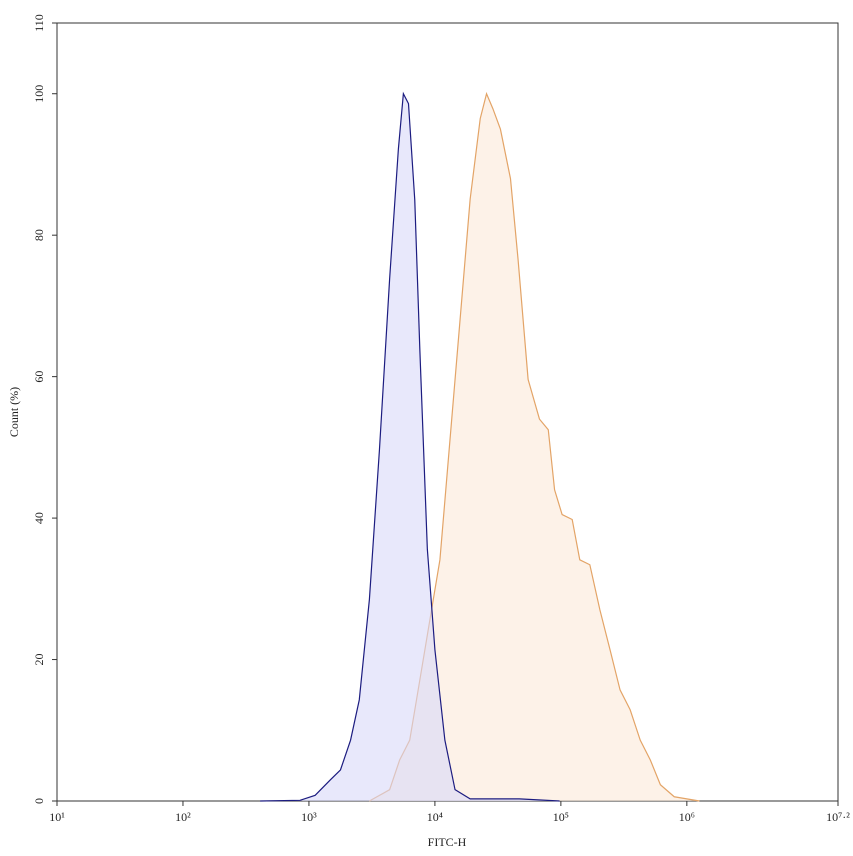 This screenshot has width=853, height=856. Describe the element at coordinates (39, 660) in the screenshot. I see `y-tick-label: 20` at that location.